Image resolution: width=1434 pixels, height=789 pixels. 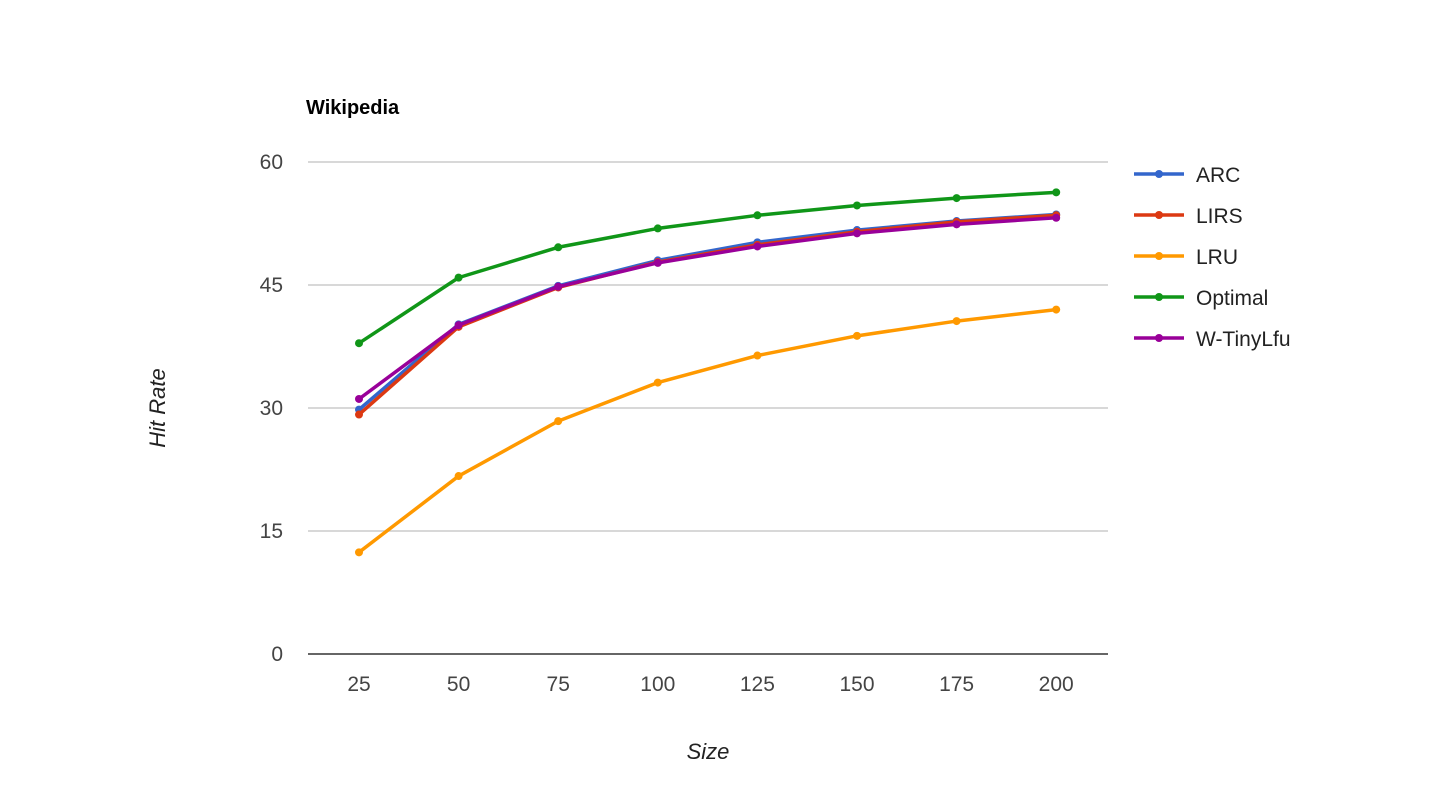 I want to click on legend-label: ARC, so click(x=1218, y=175).